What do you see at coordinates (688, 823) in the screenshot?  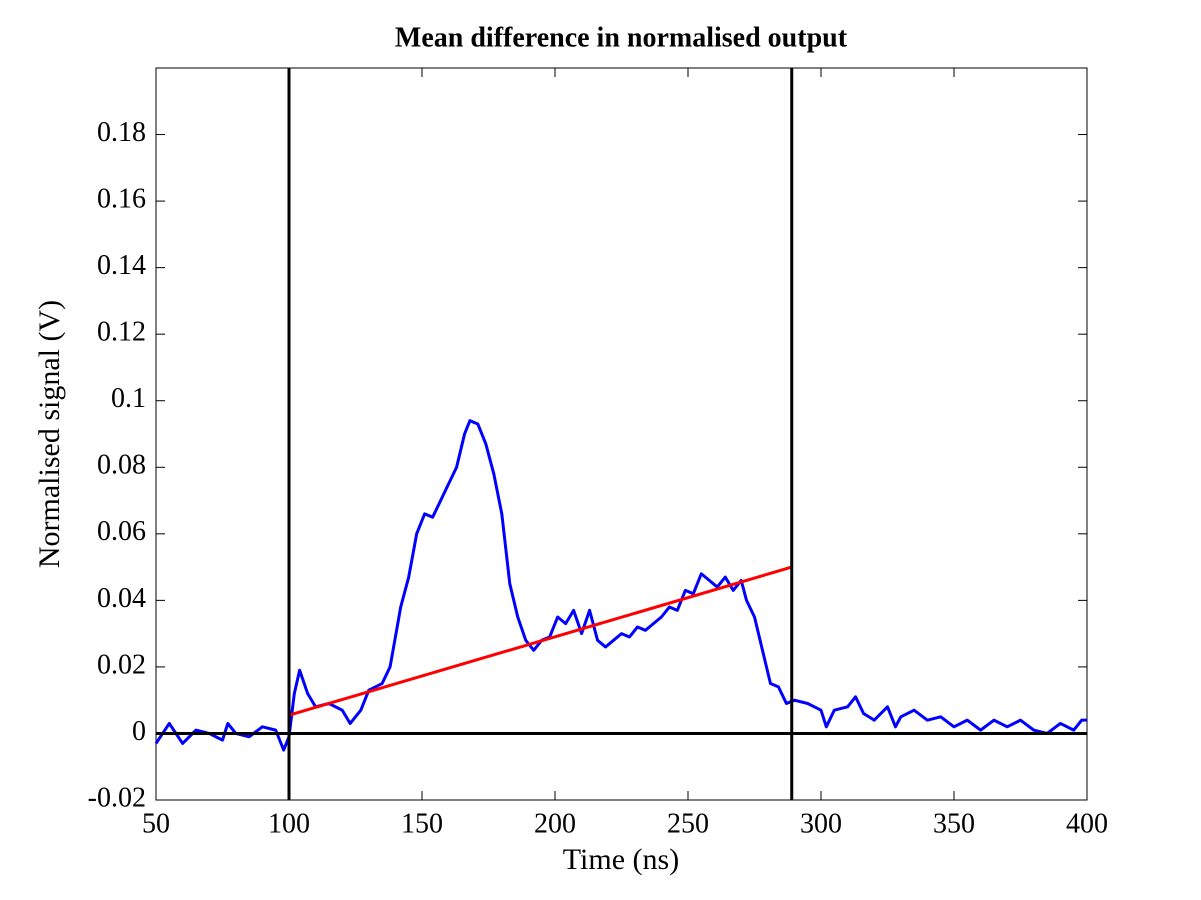 I see `x-tick-label: 250` at bounding box center [688, 823].